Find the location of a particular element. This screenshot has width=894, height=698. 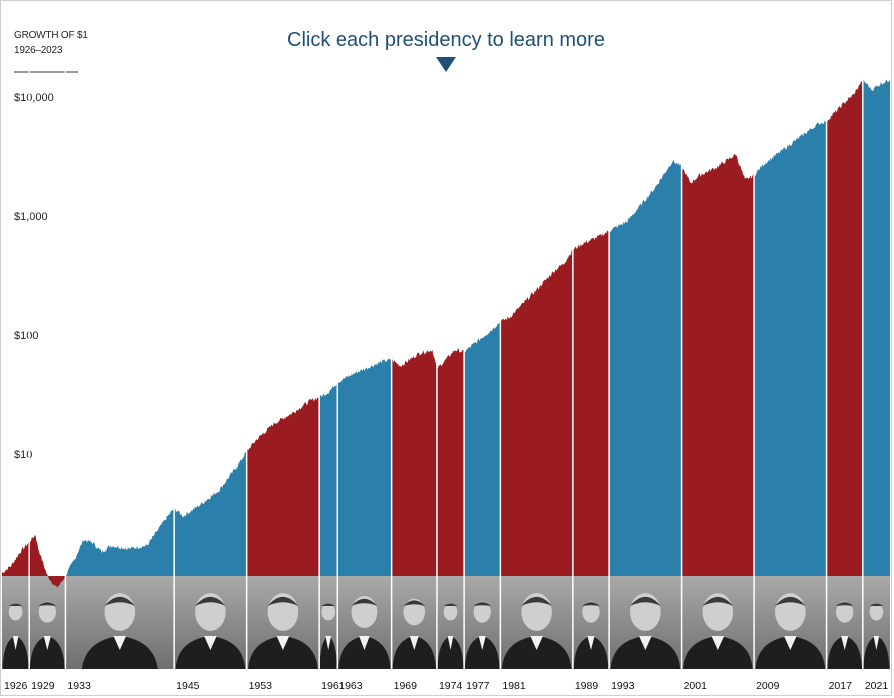

portrait-1961 is located at coordinates (328, 636).